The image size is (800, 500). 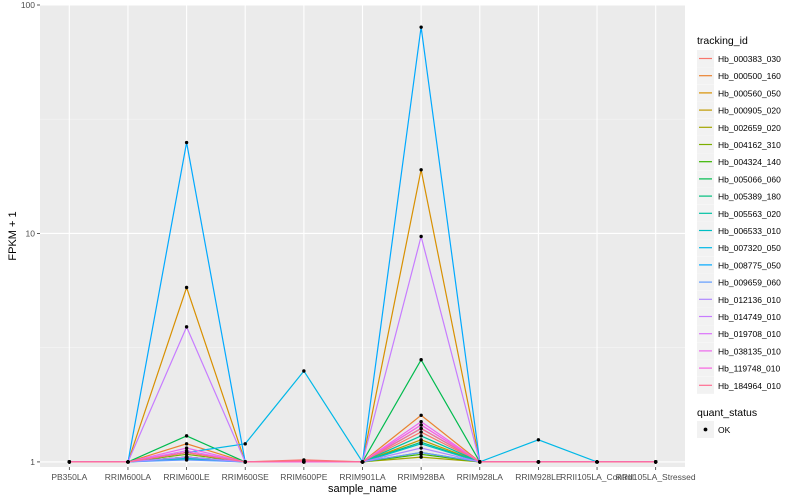 I want to click on legend-label: Hb_119748_010, so click(x=749, y=369).